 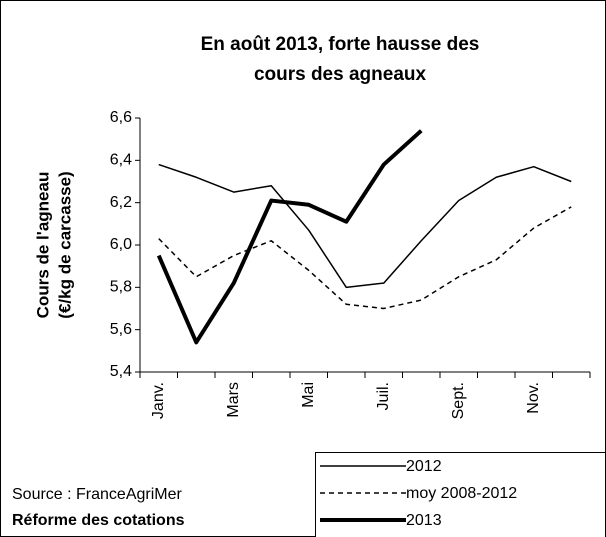 What do you see at coordinates (340, 44) in the screenshot?
I see `chart-title: En août 2013, forte hausse des` at bounding box center [340, 44].